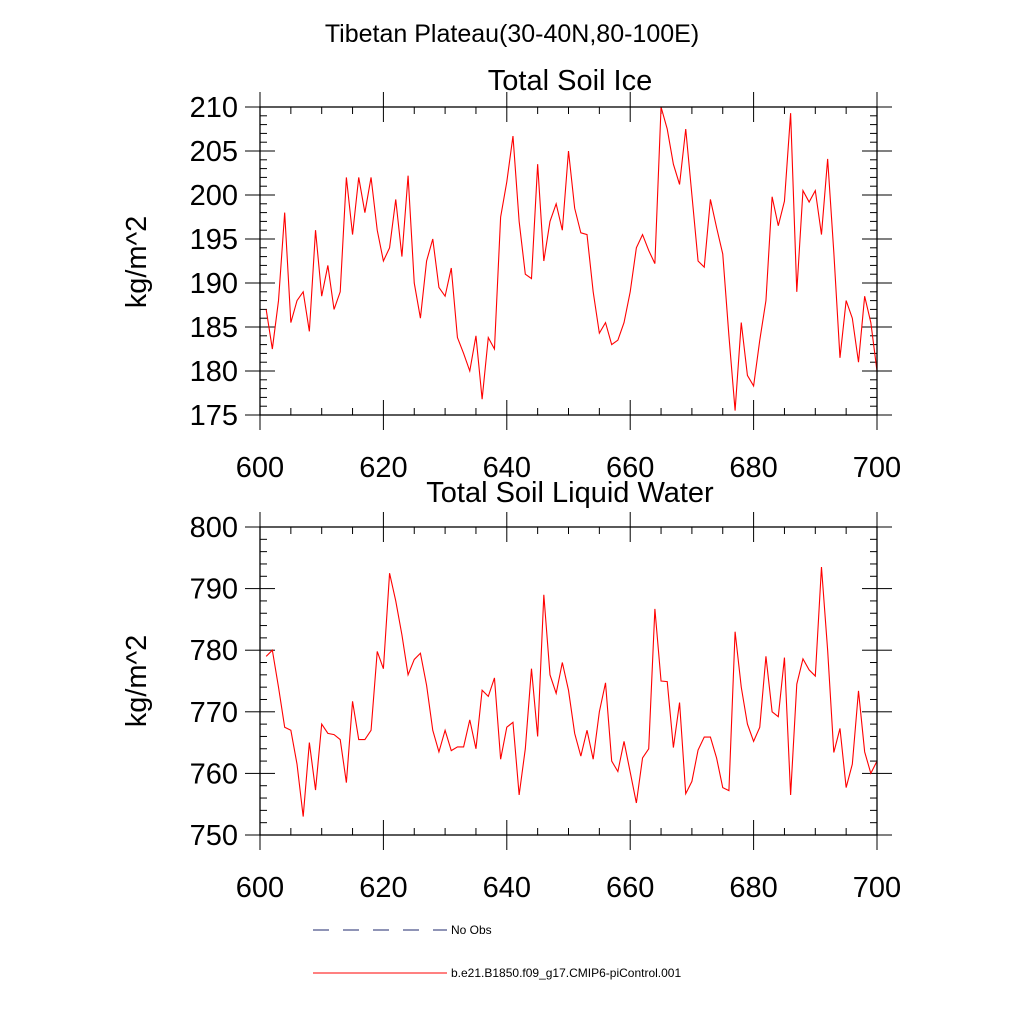  What do you see at coordinates (214, 416) in the screenshot?
I see `y-tick-label: 175` at bounding box center [214, 416].